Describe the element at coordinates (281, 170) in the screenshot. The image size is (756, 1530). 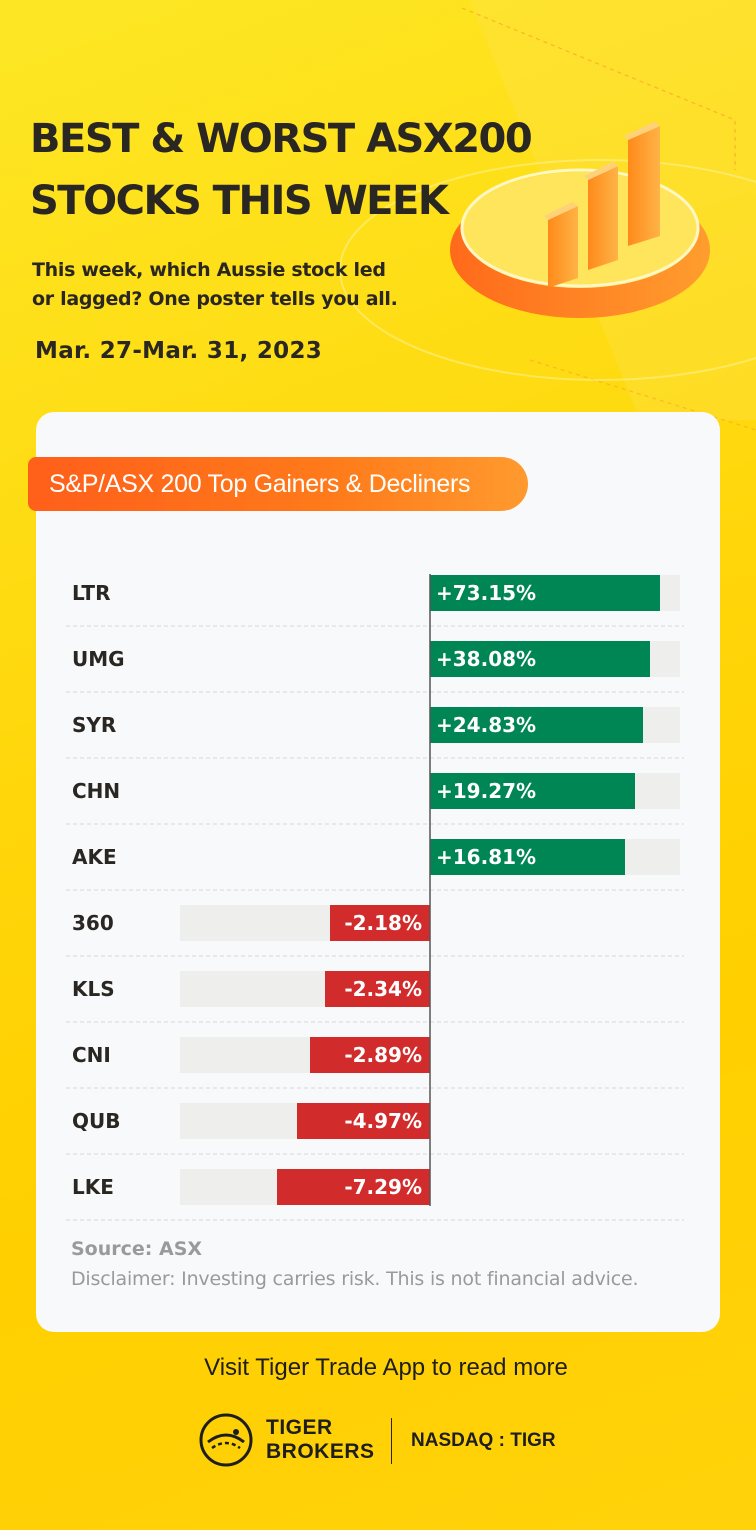
I see `page-title: BEST & WORST ASX200 STOCKS THIS WEEK` at that location.